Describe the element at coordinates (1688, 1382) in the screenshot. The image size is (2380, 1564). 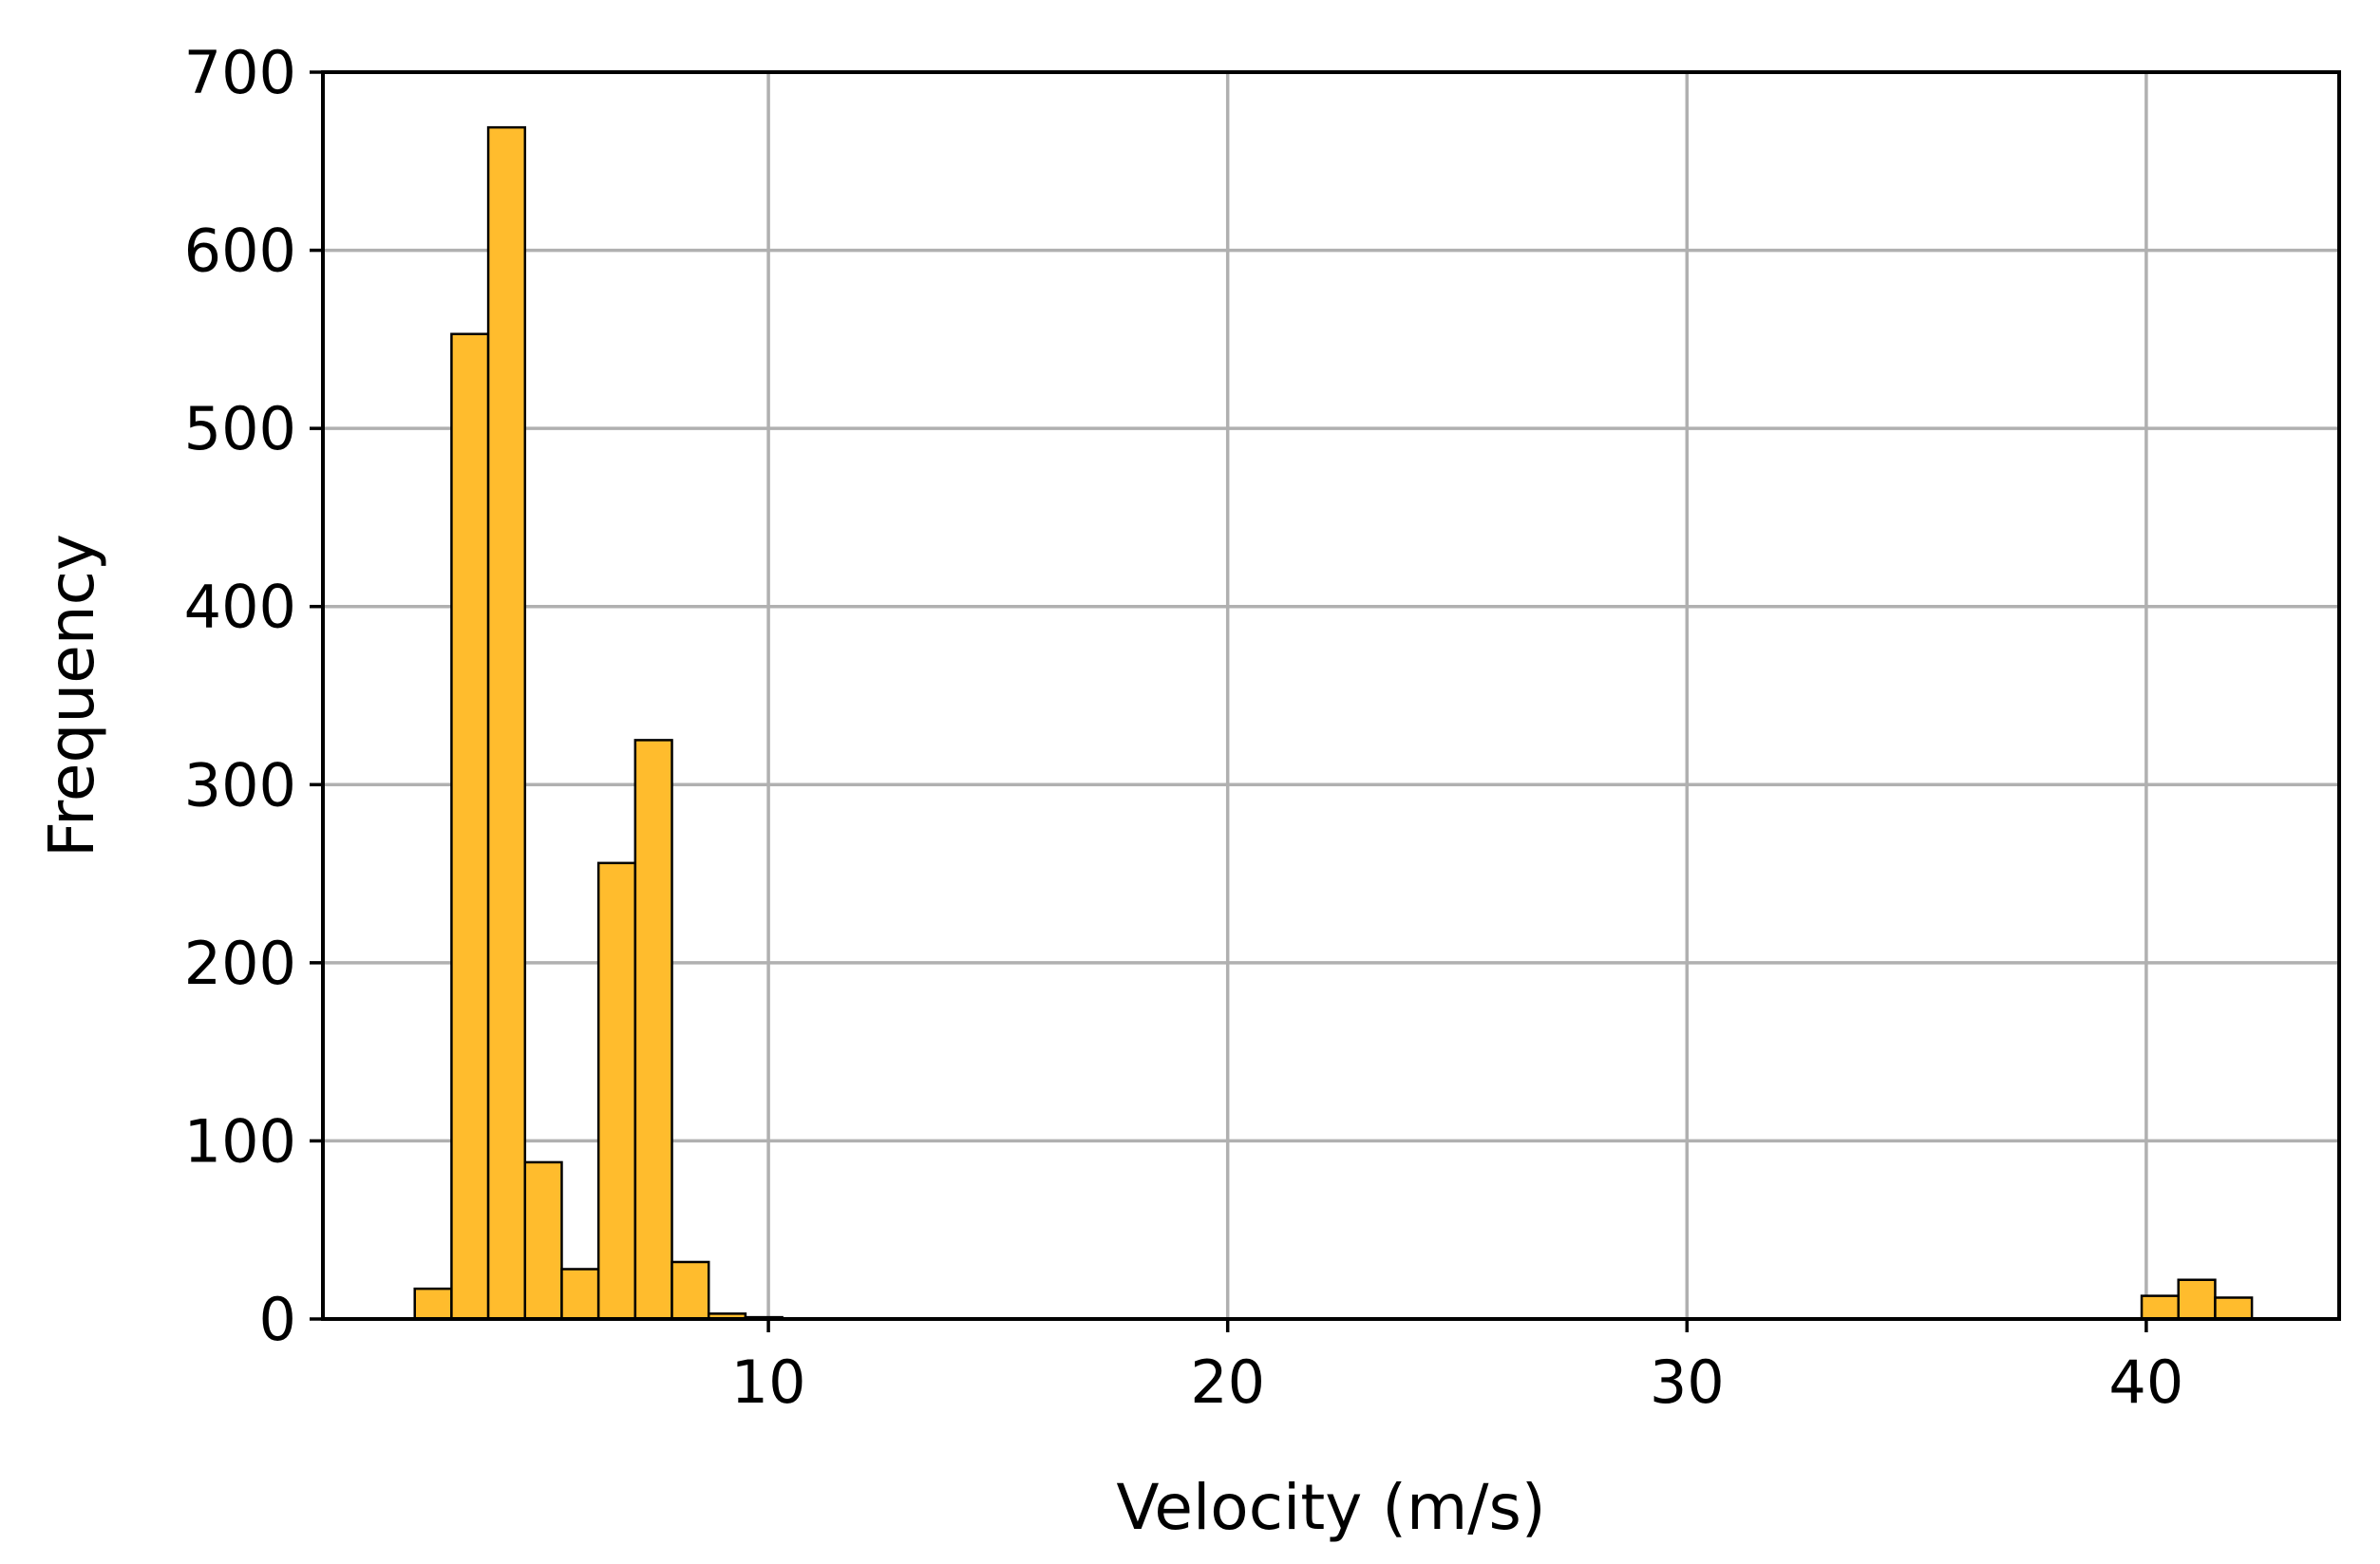
I see `x-tick-label: 30` at that location.